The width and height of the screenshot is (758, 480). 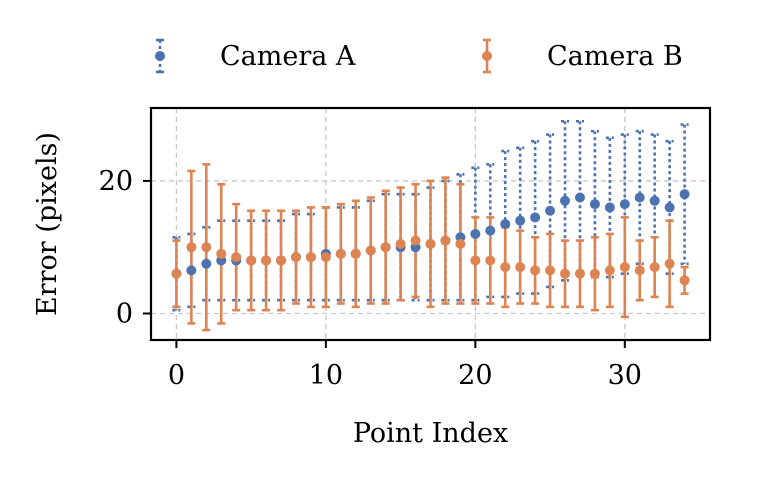 What do you see at coordinates (124, 313) in the screenshot?
I see `y-tick-label: 0` at bounding box center [124, 313].